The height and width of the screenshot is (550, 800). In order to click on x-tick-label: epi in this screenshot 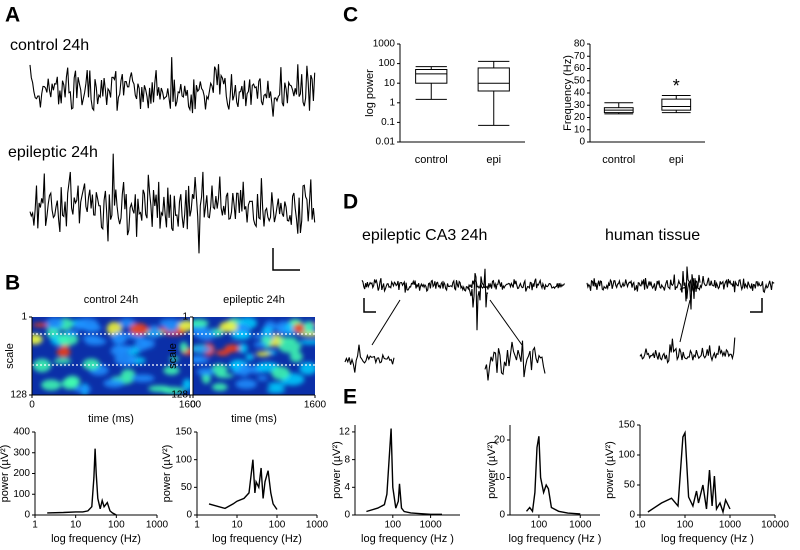, I will do `click(676, 160)`.